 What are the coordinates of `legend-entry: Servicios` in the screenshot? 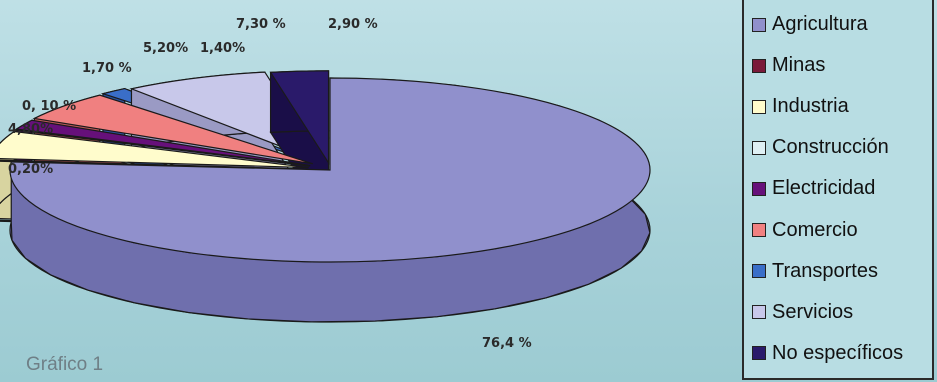 It's located at (842, 312).